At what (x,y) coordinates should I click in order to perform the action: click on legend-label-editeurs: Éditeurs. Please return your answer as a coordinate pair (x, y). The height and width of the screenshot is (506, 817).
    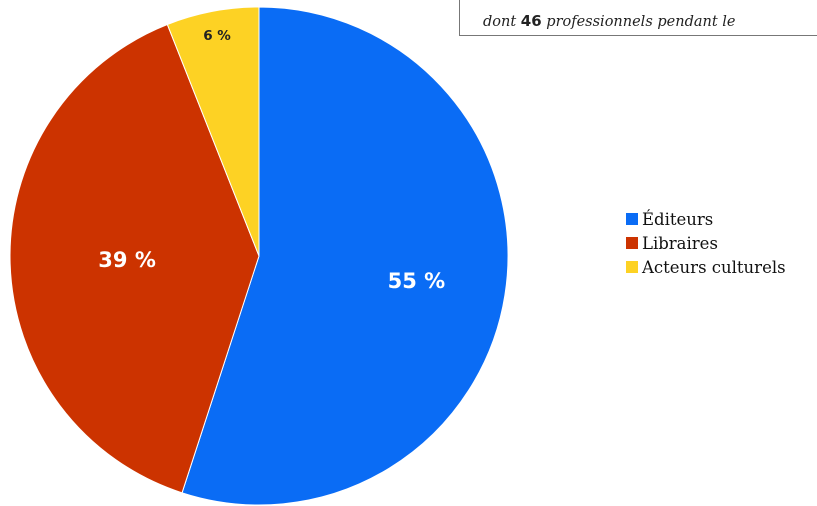
    Looking at the image, I should click on (678, 219).